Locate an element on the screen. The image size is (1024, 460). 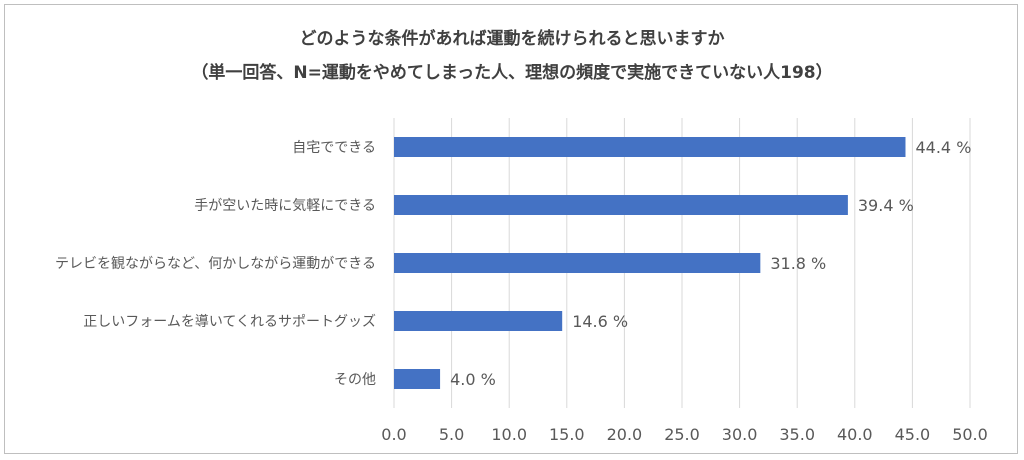
data-label: 31.8 % is located at coordinates (798, 263).